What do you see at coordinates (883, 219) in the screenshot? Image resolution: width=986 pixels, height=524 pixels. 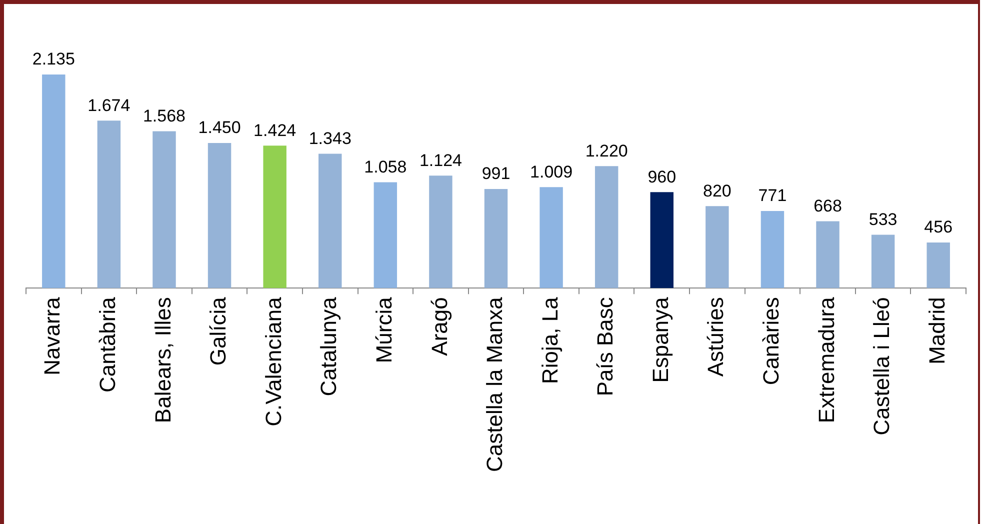 I see `data-label: 533` at bounding box center [883, 219].